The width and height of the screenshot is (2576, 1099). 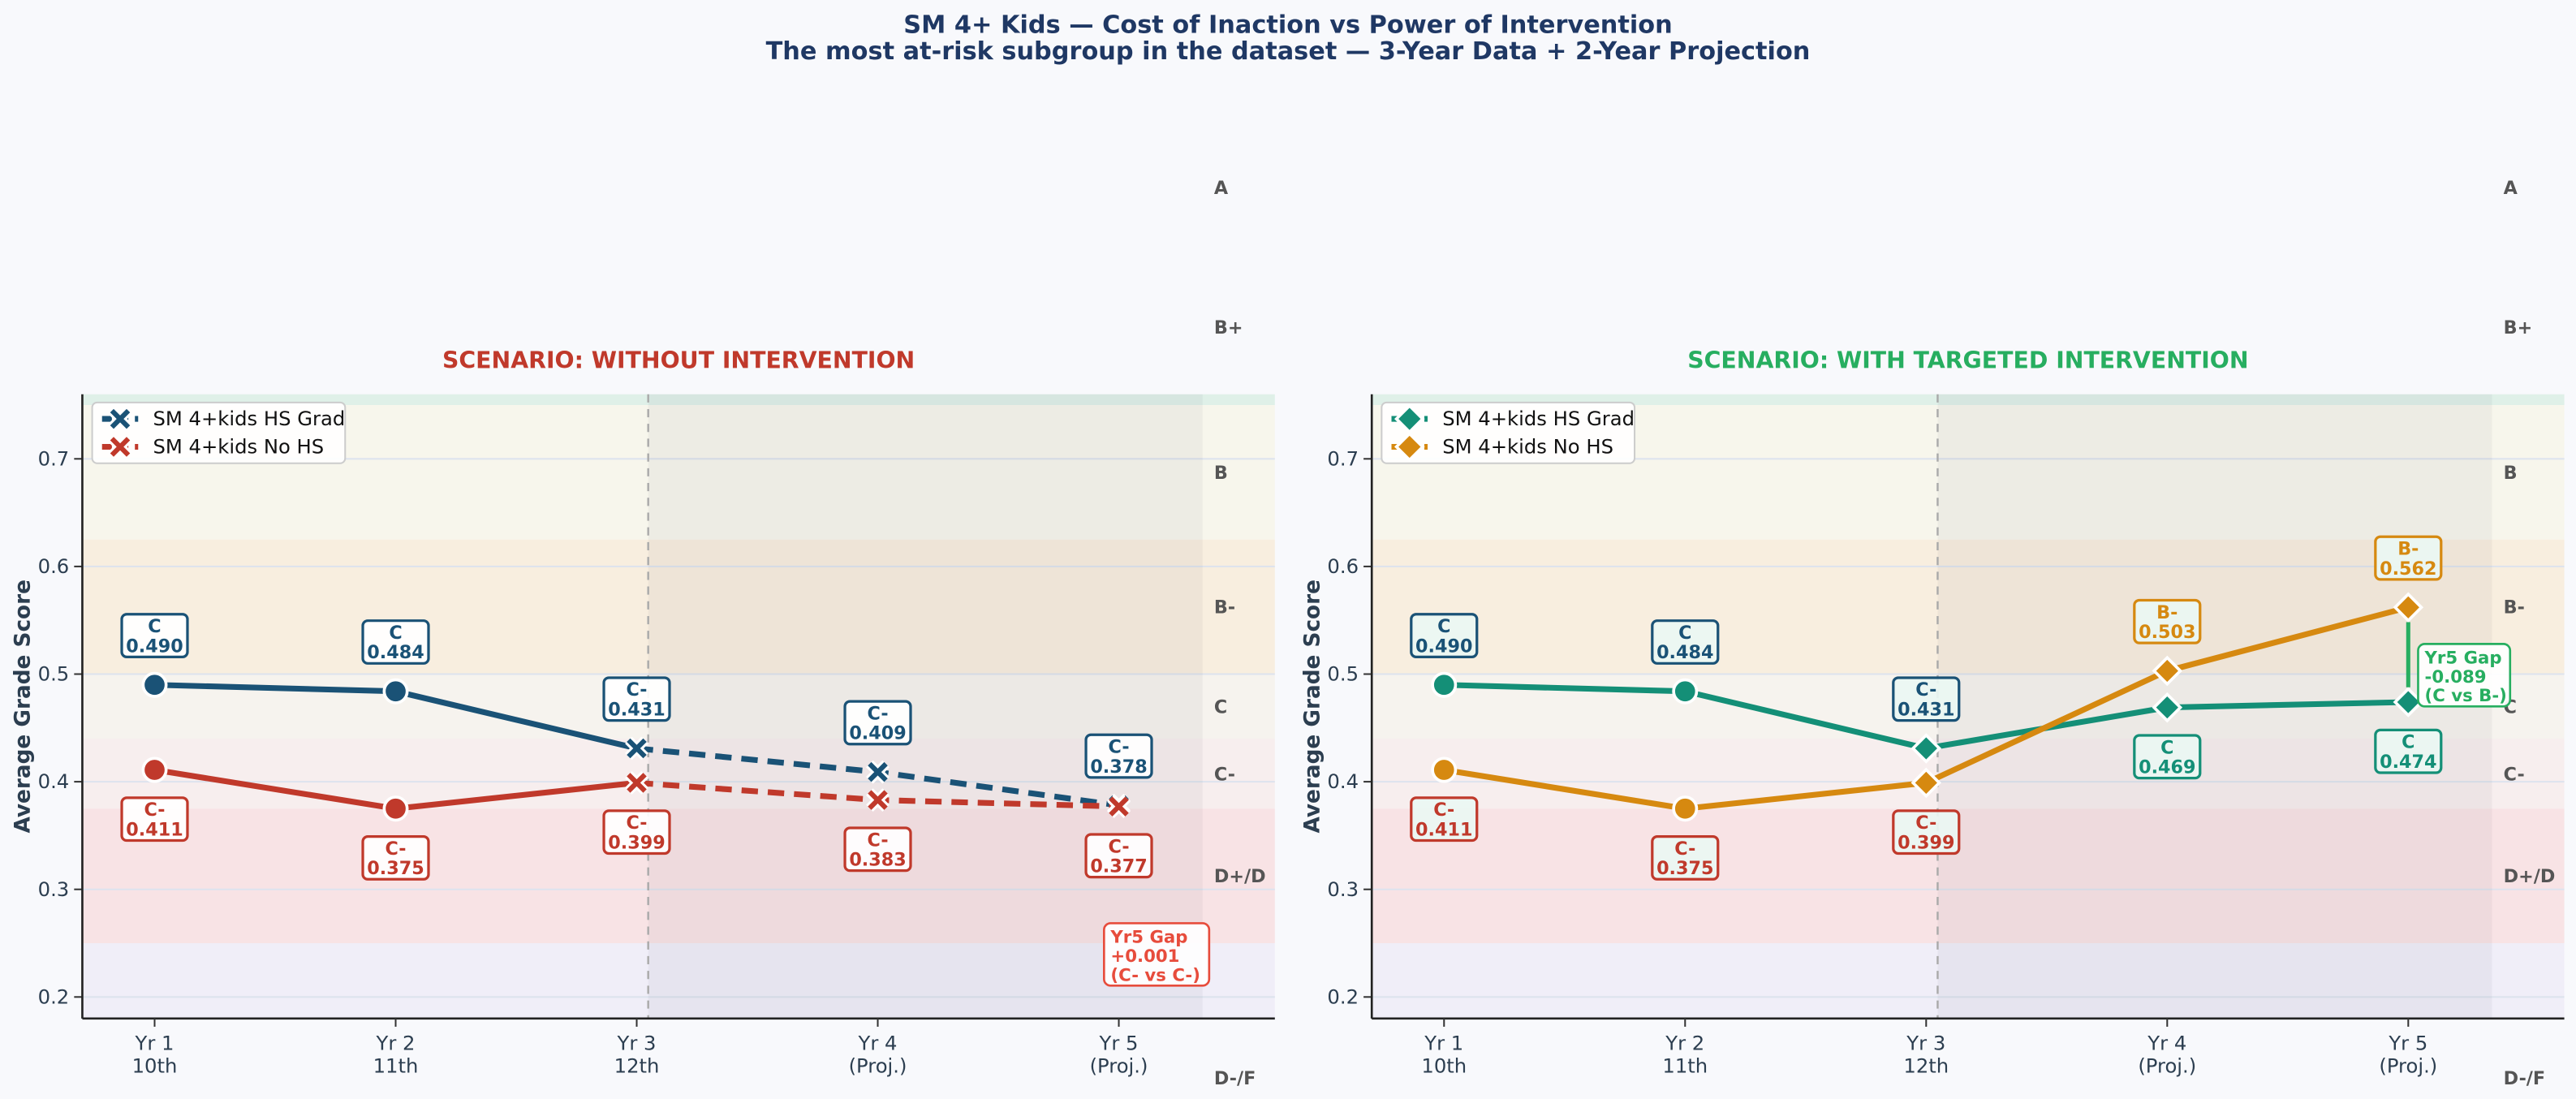 I want to click on data-label-value: 0.469, so click(x=2167, y=767).